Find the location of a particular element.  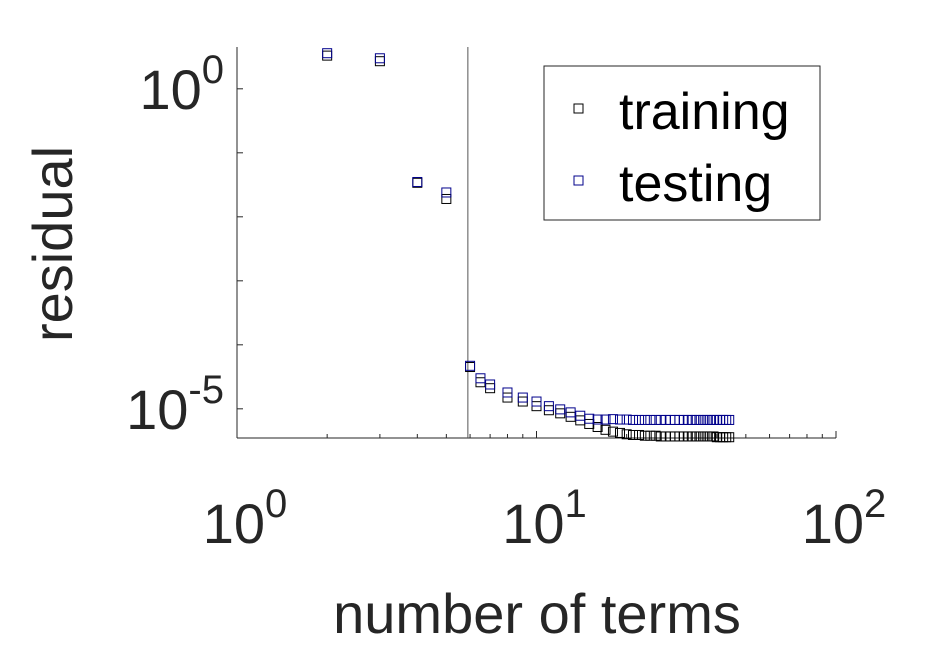

legend: training testing is located at coordinates (682, 143).